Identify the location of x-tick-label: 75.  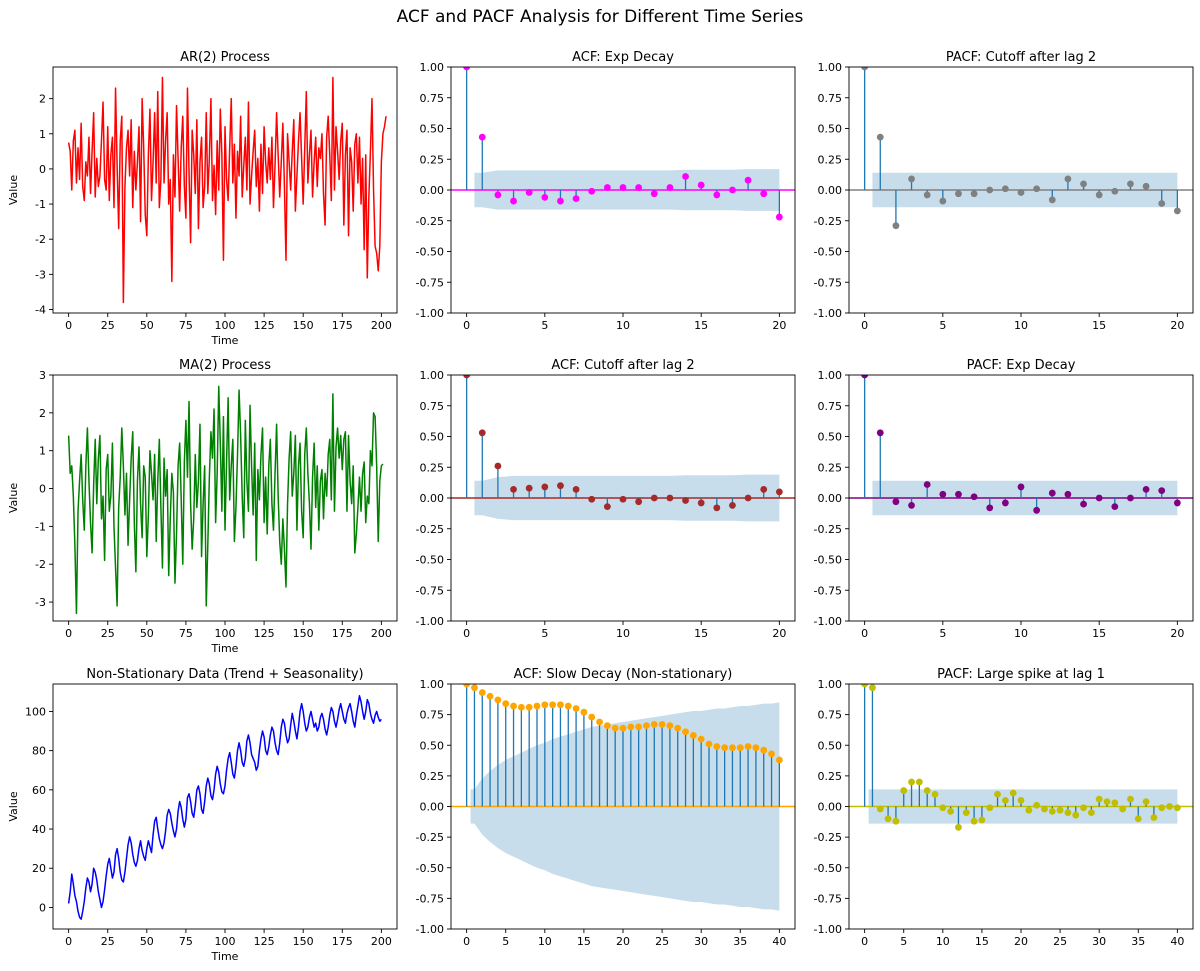
(186, 325).